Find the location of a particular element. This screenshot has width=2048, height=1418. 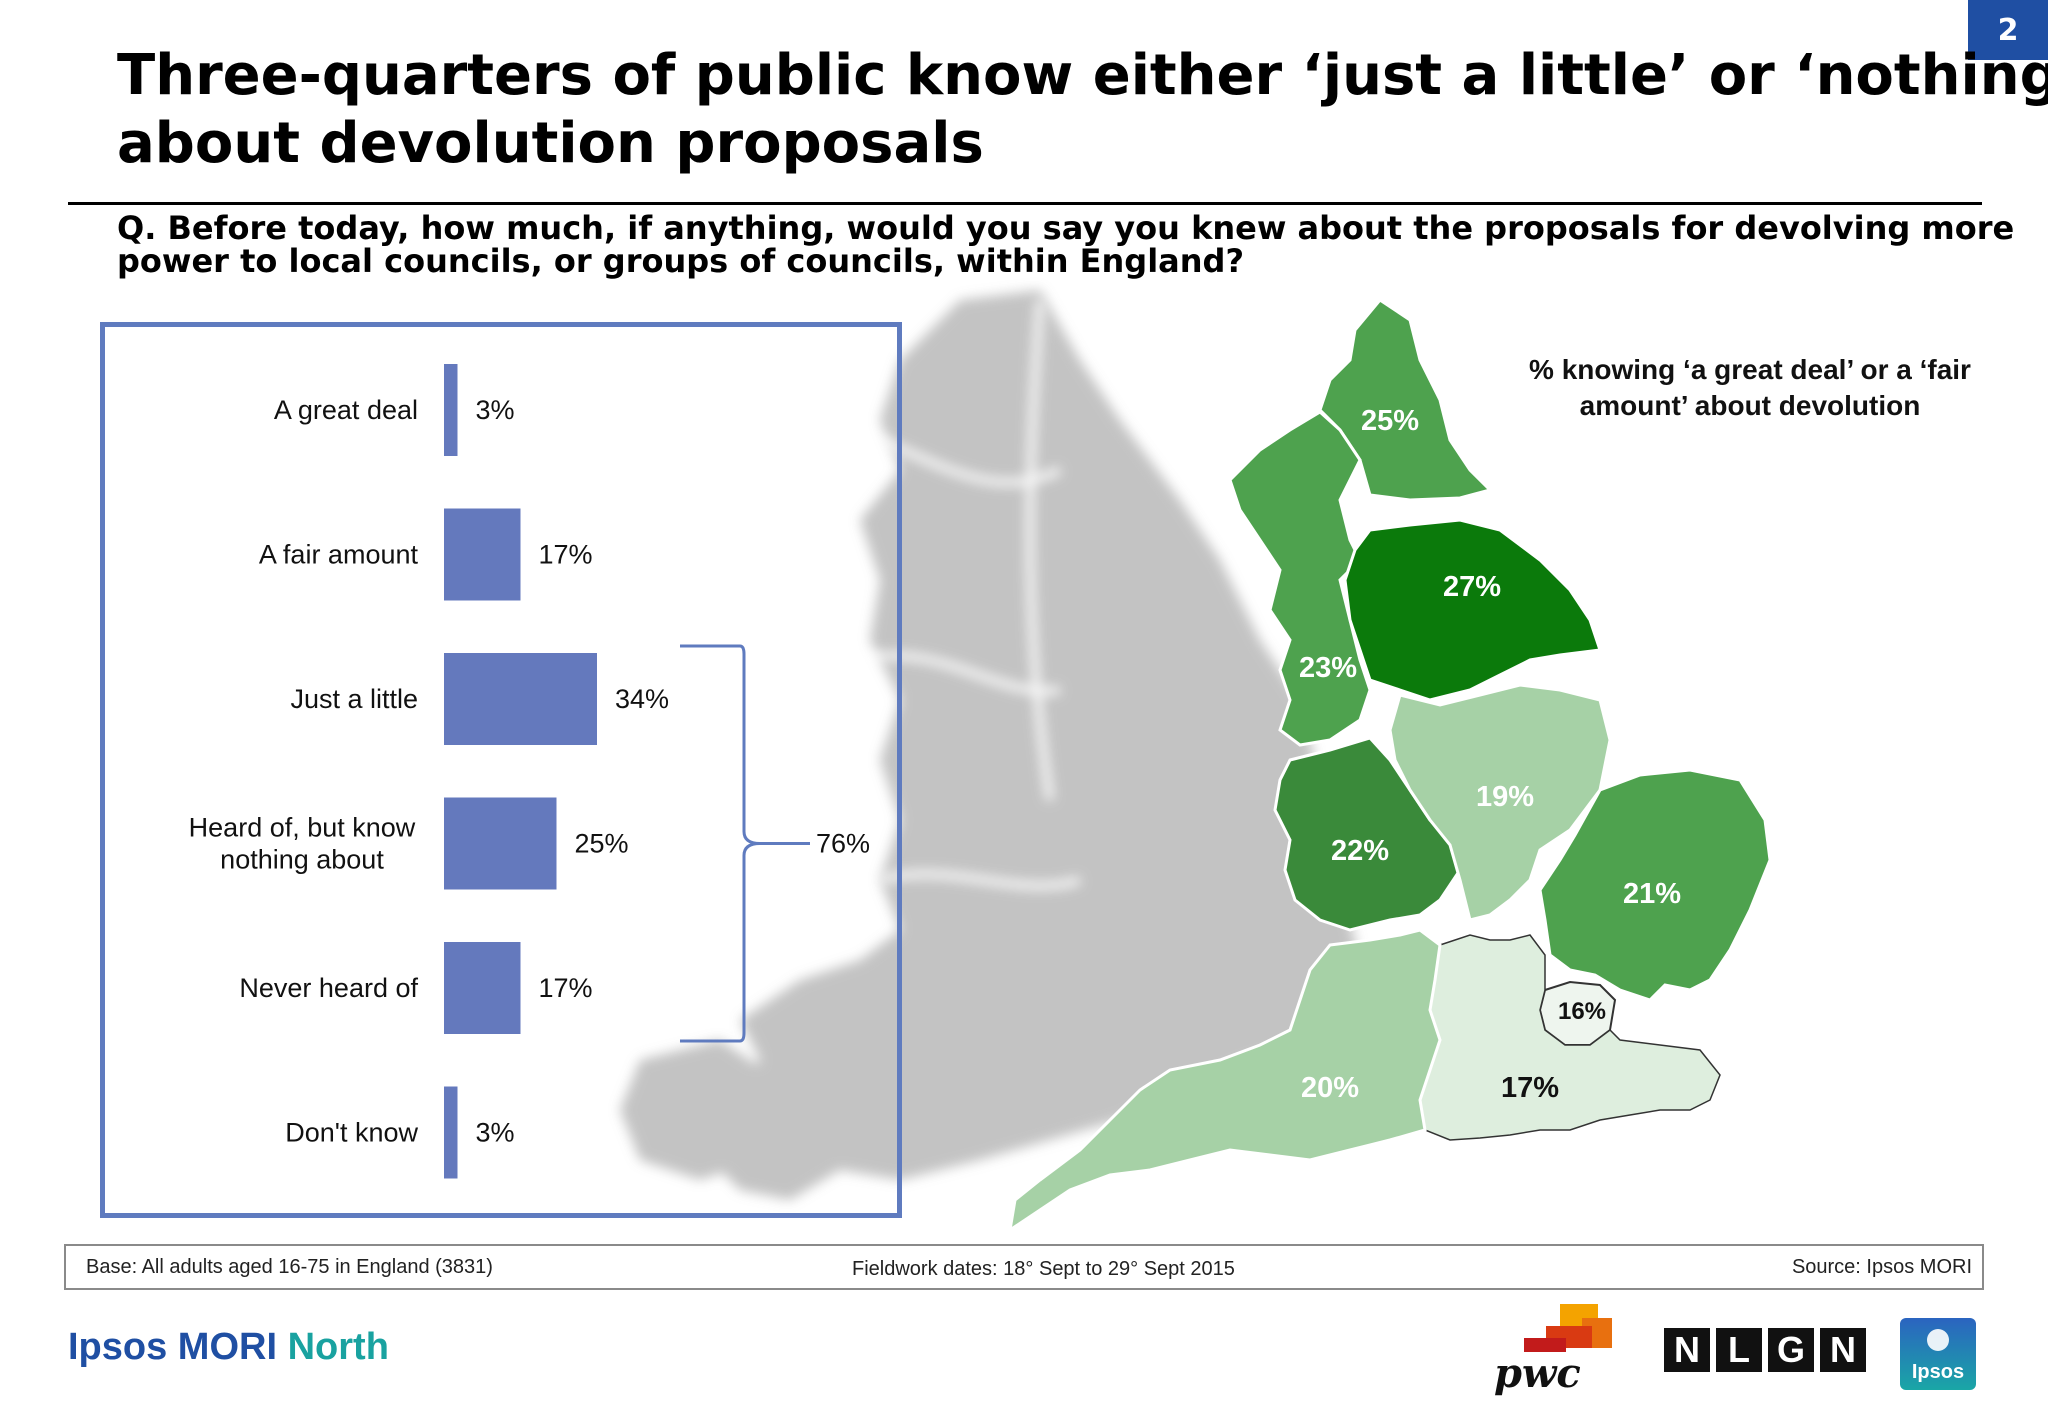

ipsos-mori-north-logo: Ipsos MORI North is located at coordinates (228, 1347).